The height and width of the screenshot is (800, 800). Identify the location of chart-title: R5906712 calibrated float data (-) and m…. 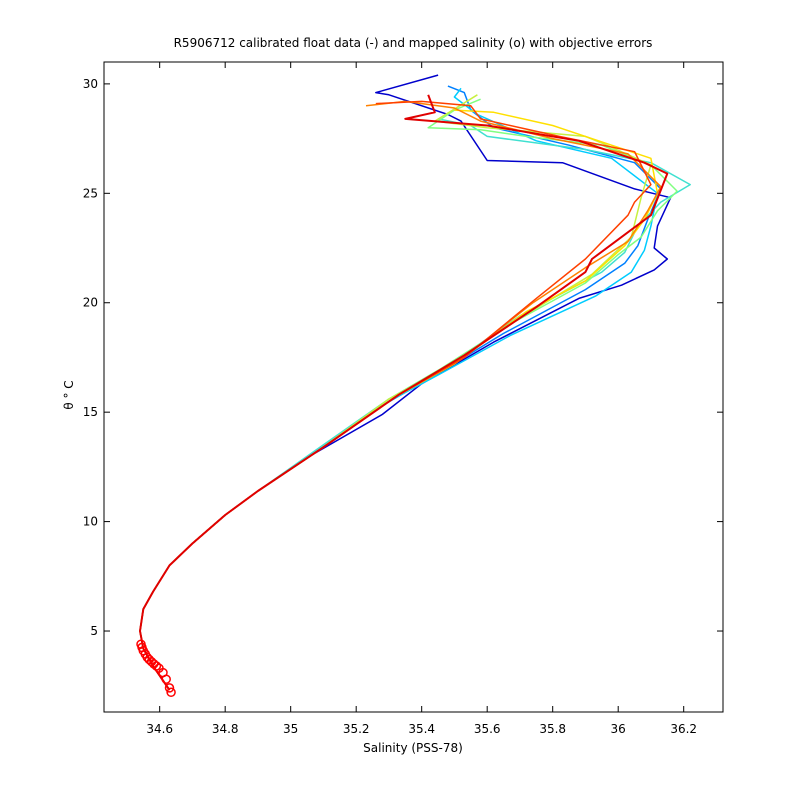
(413, 43).